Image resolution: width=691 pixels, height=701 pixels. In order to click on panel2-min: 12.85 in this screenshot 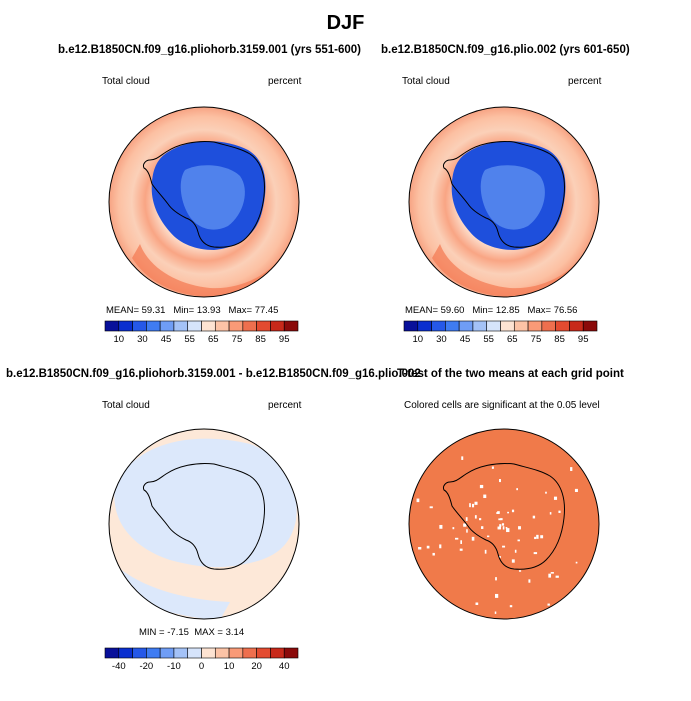, I will do `click(507, 310)`.